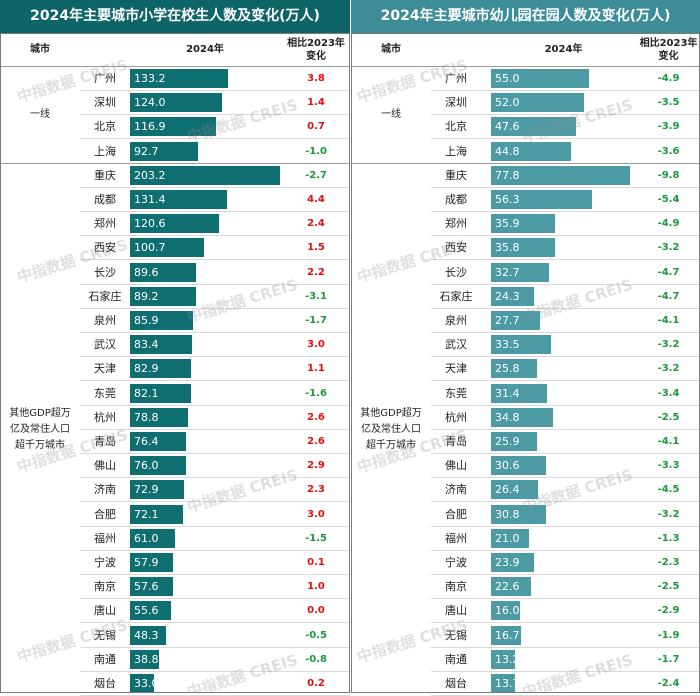 Image resolution: width=700 pixels, height=696 pixels. I want to click on change-label: -0.5, so click(316, 635).